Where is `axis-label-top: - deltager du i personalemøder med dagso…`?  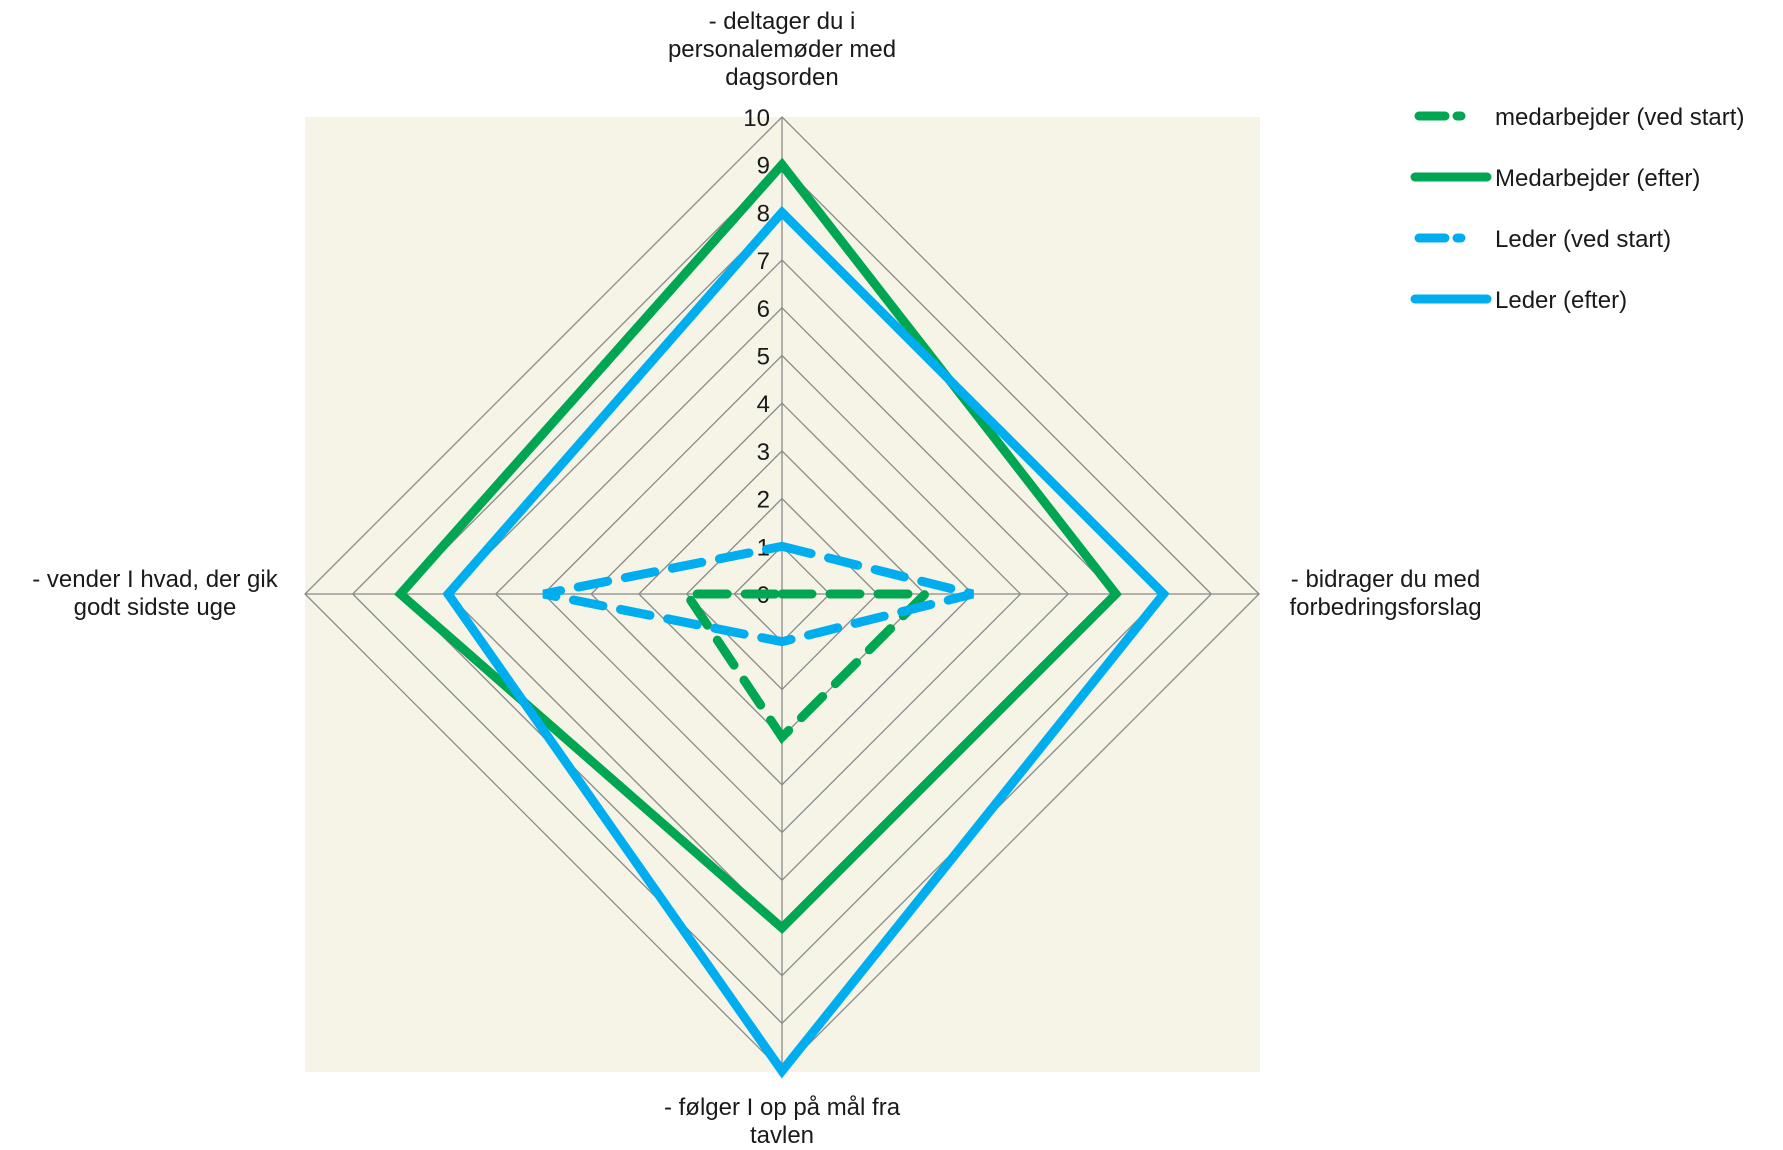
axis-label-top: - deltager du i personalemøder med dagso… is located at coordinates (782, 49).